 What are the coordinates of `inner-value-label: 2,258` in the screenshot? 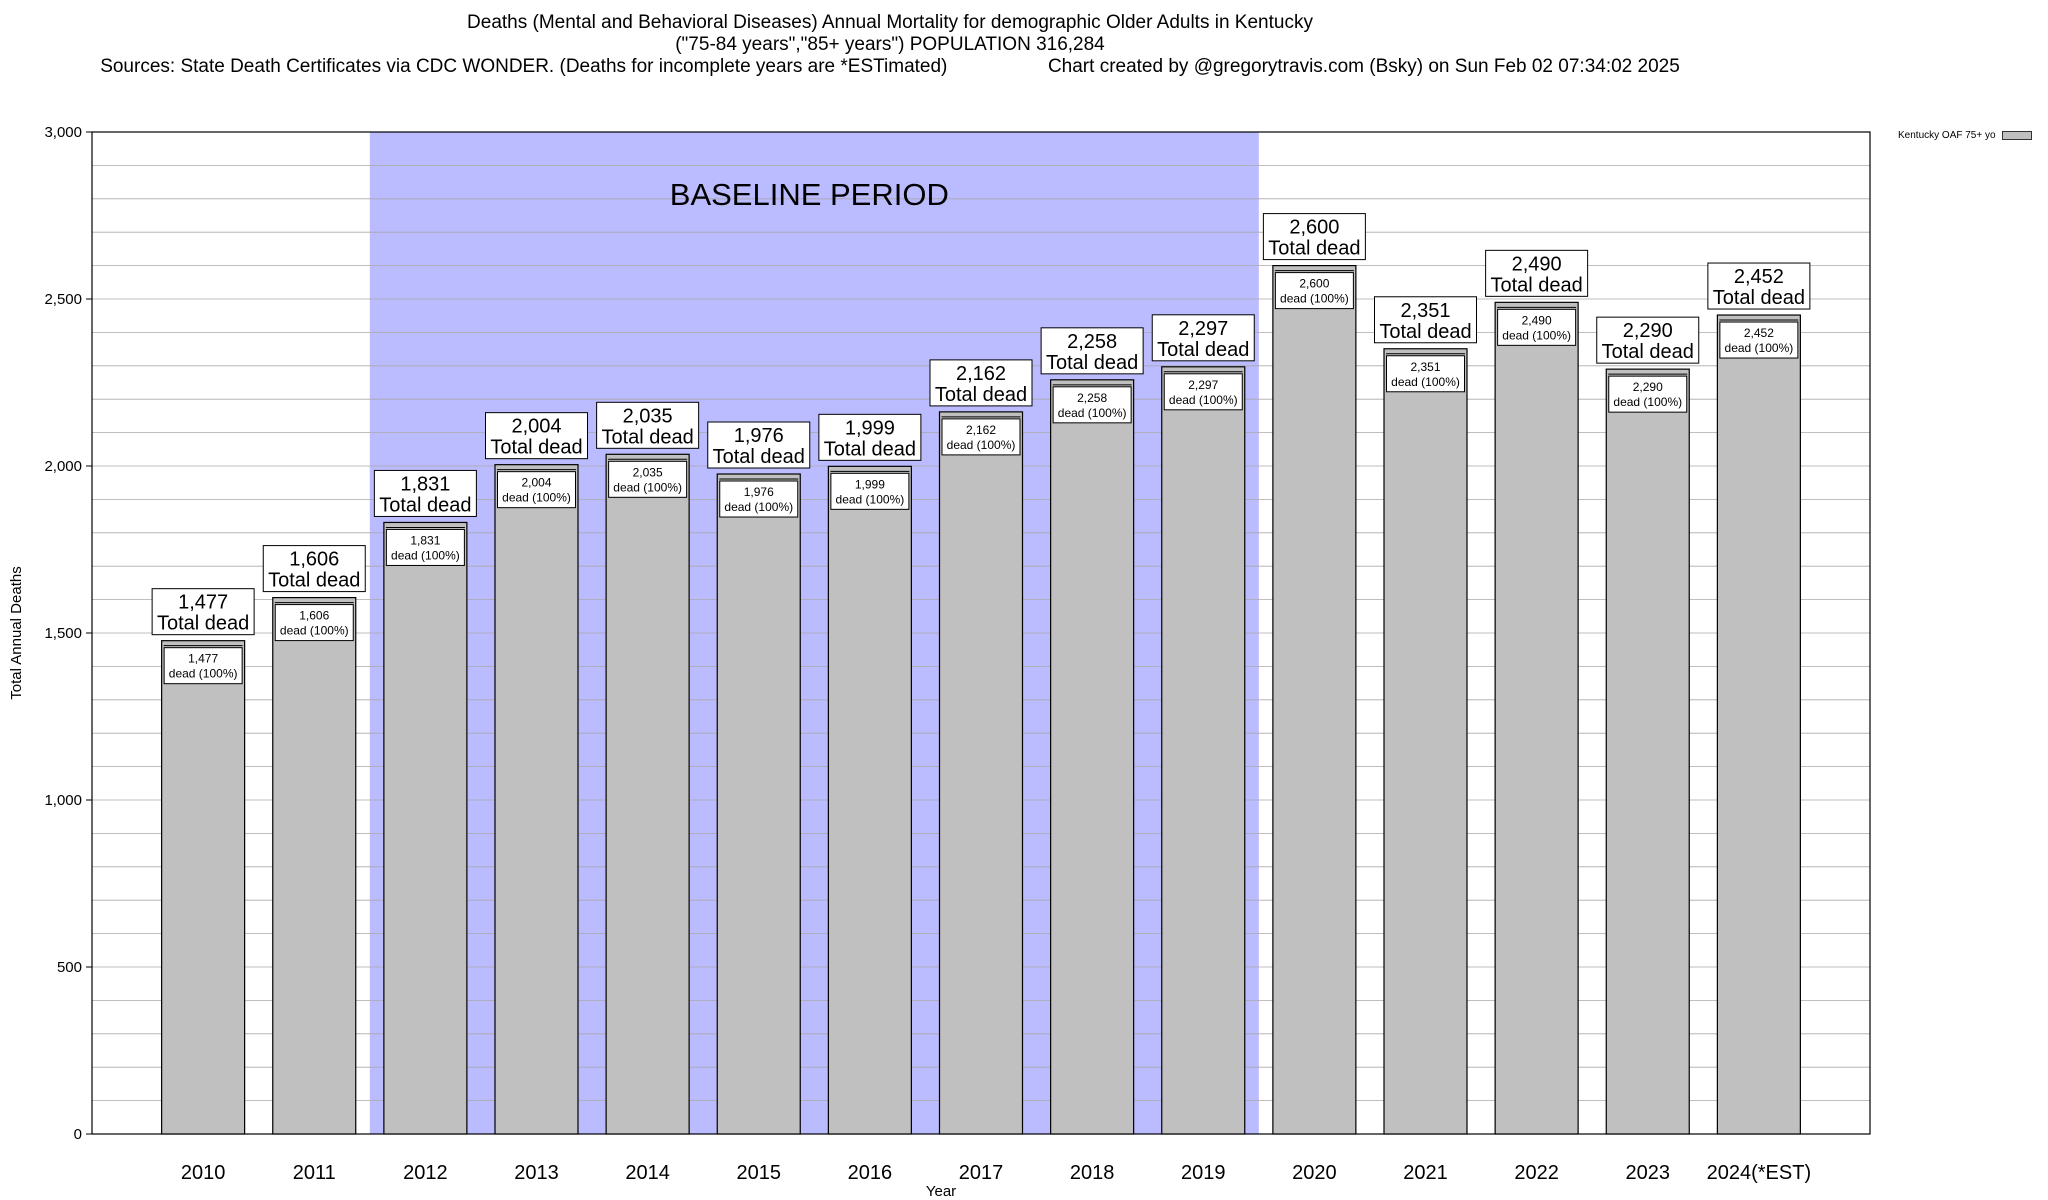 It's located at (1092, 398).